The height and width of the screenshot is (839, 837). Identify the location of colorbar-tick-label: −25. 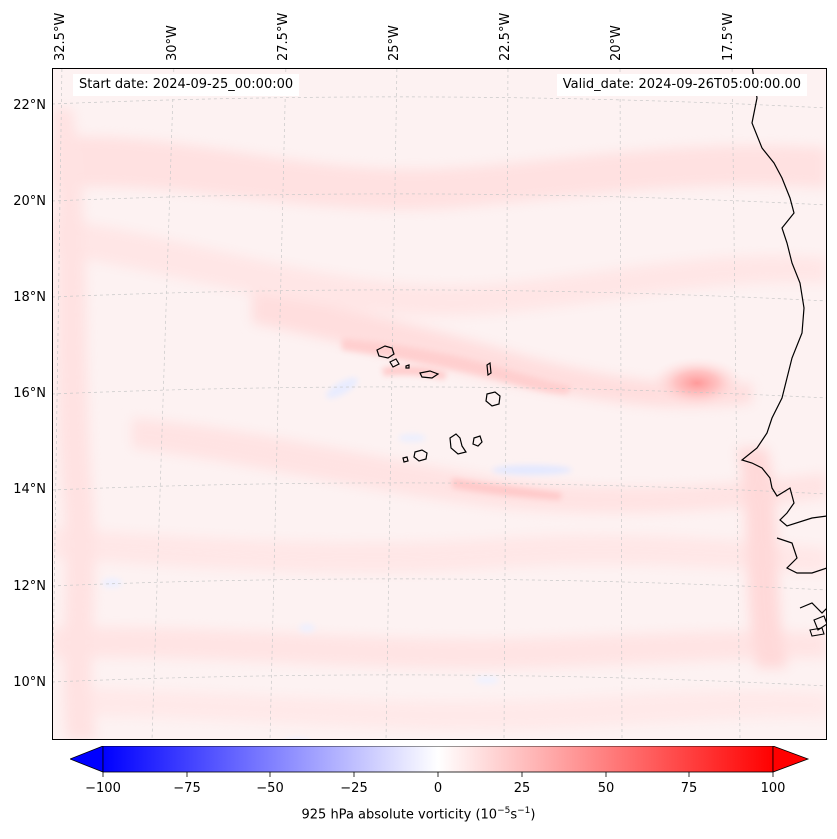
(354, 788).